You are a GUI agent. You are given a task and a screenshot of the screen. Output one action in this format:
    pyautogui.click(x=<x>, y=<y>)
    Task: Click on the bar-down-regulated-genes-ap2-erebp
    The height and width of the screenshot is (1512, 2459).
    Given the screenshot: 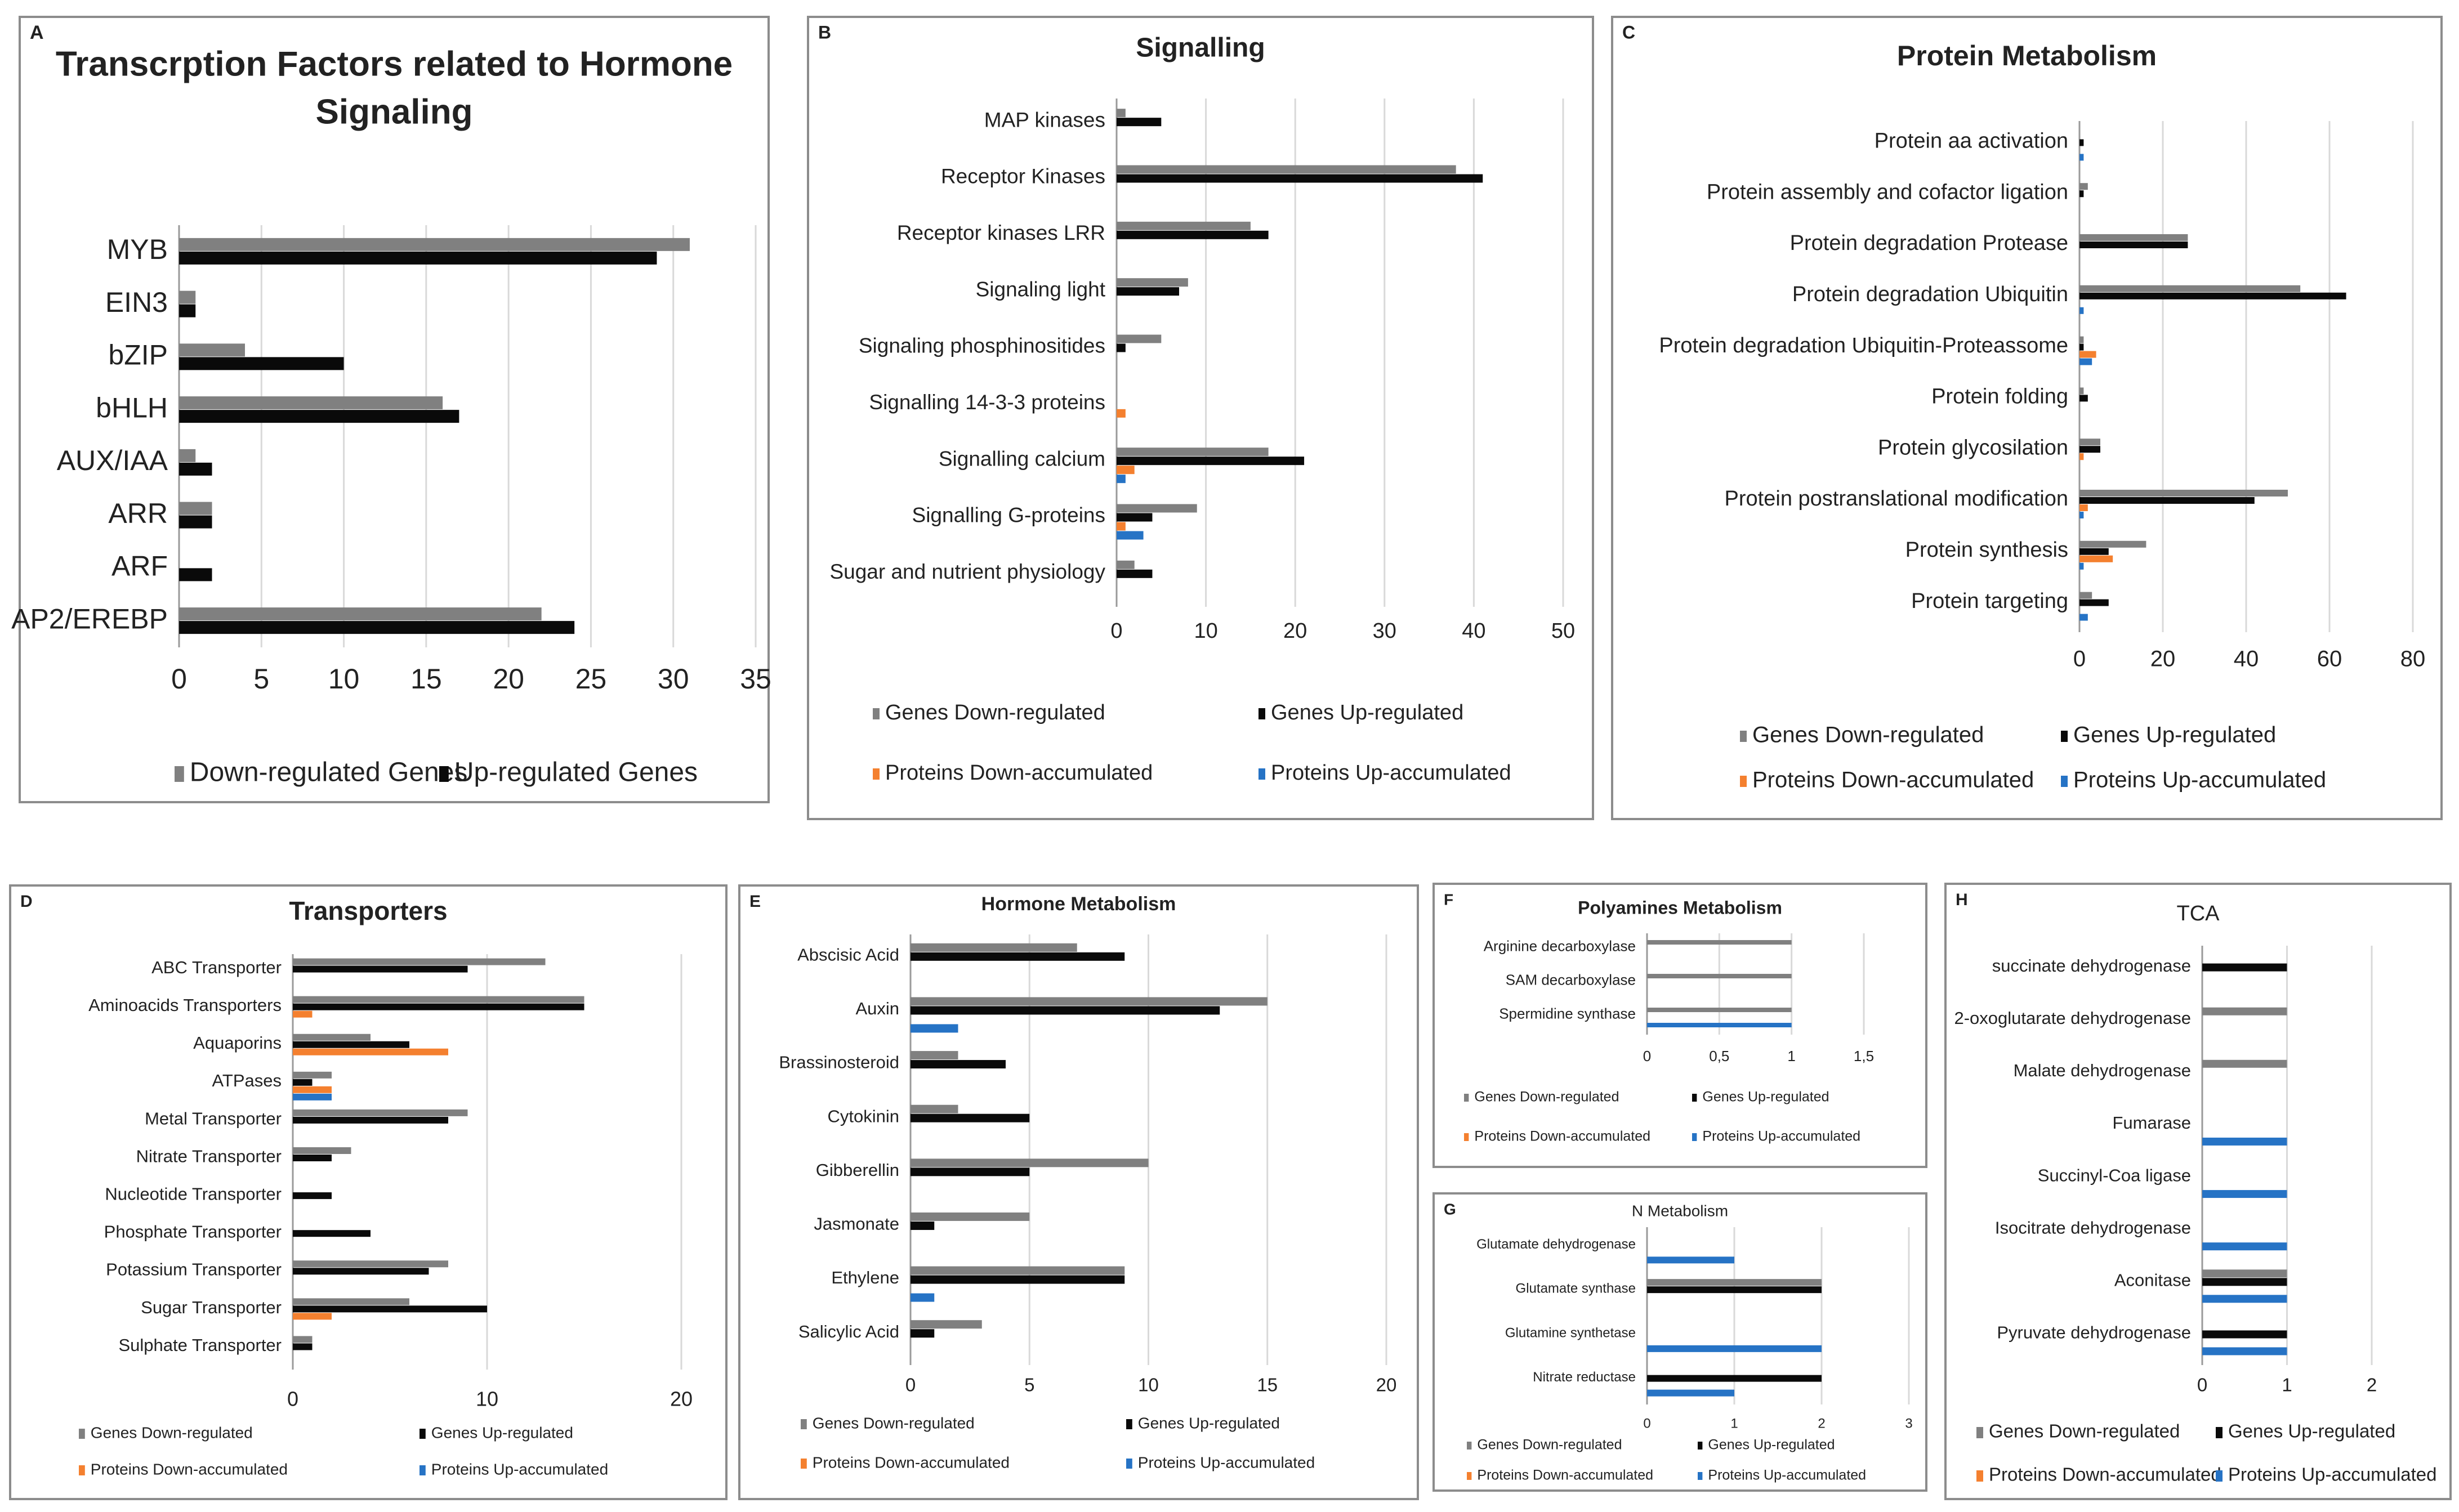 What is the action you would take?
    pyautogui.click(x=360, y=614)
    